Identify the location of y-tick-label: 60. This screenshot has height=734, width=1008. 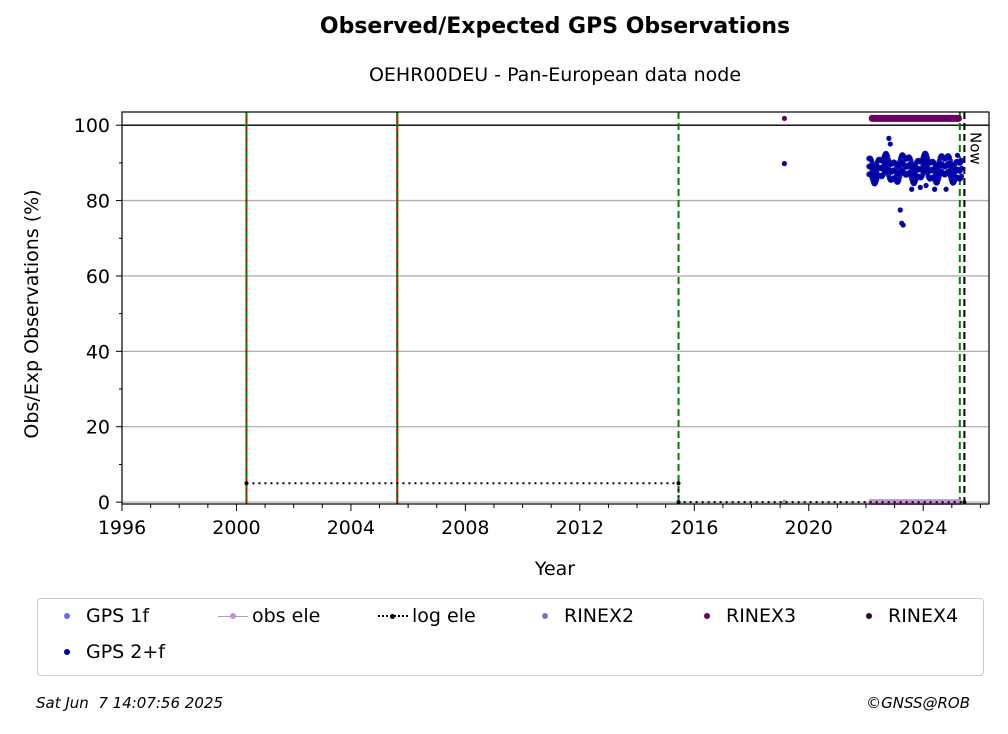
(98, 277).